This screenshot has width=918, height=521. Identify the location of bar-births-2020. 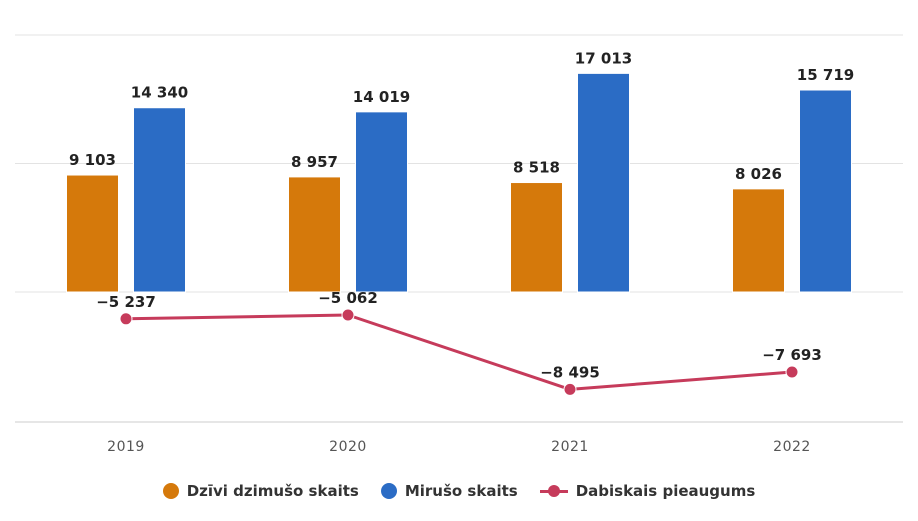
(314, 234).